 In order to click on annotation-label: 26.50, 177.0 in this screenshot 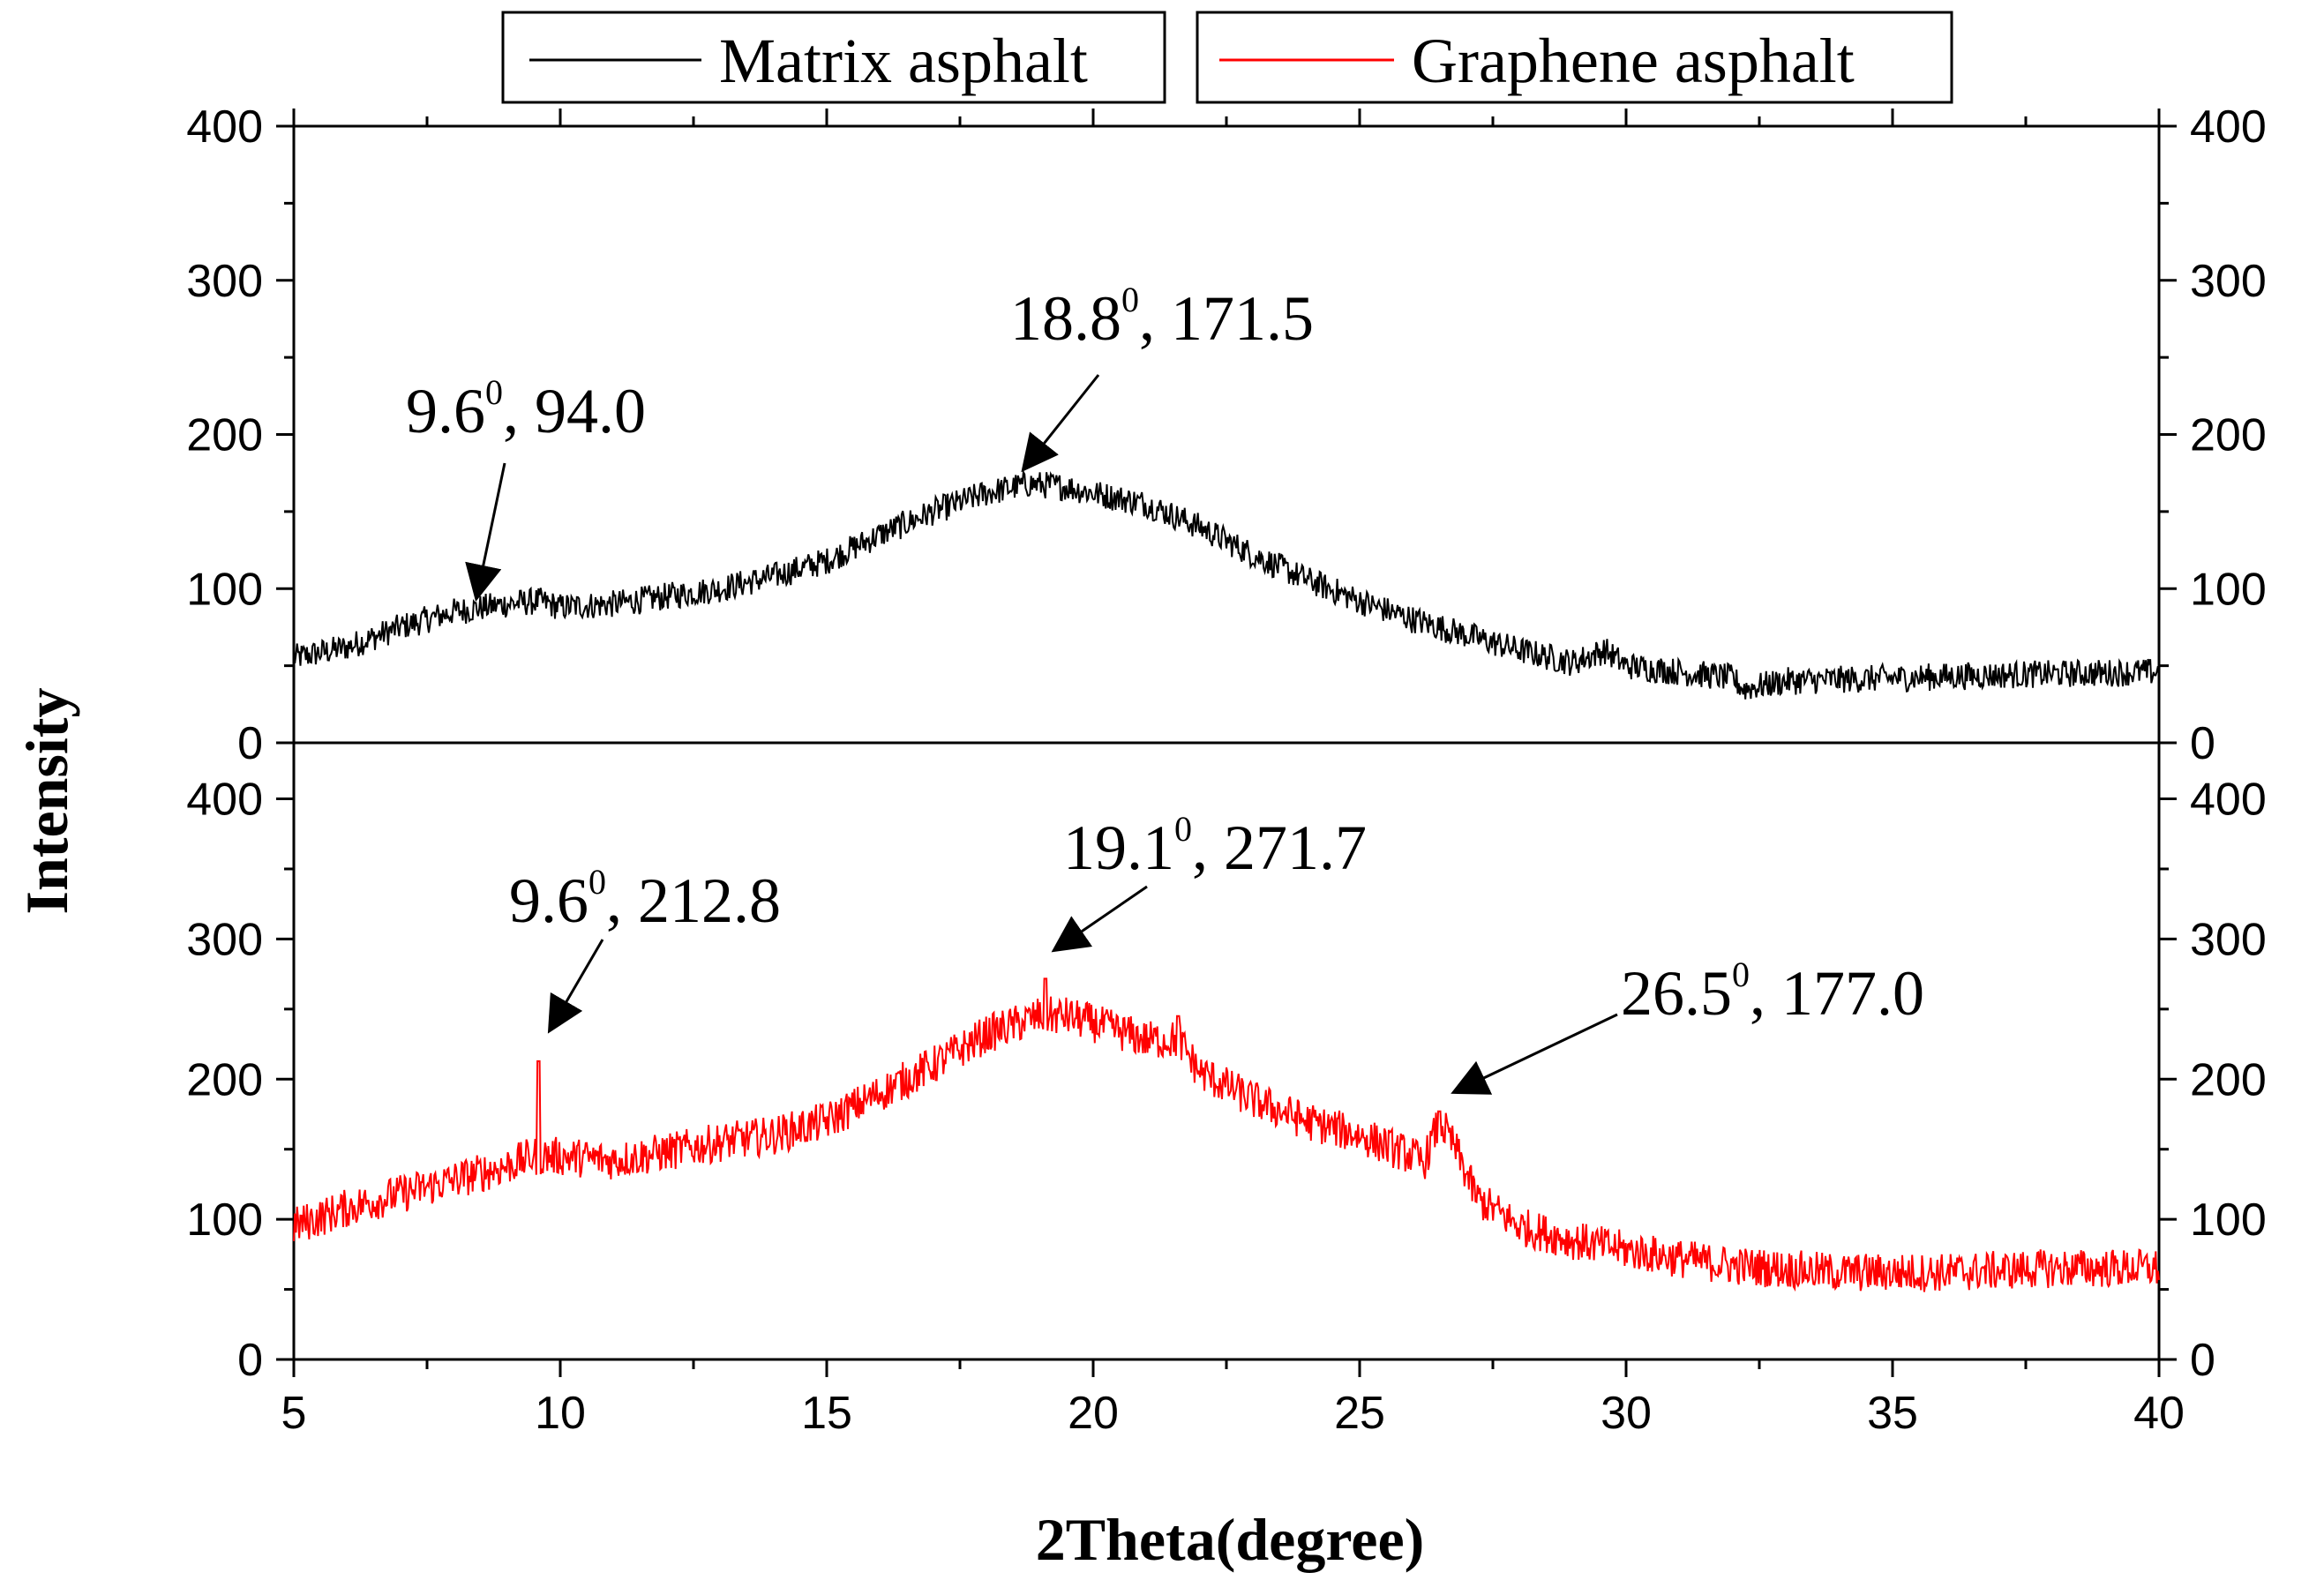, I will do `click(1772, 992)`.